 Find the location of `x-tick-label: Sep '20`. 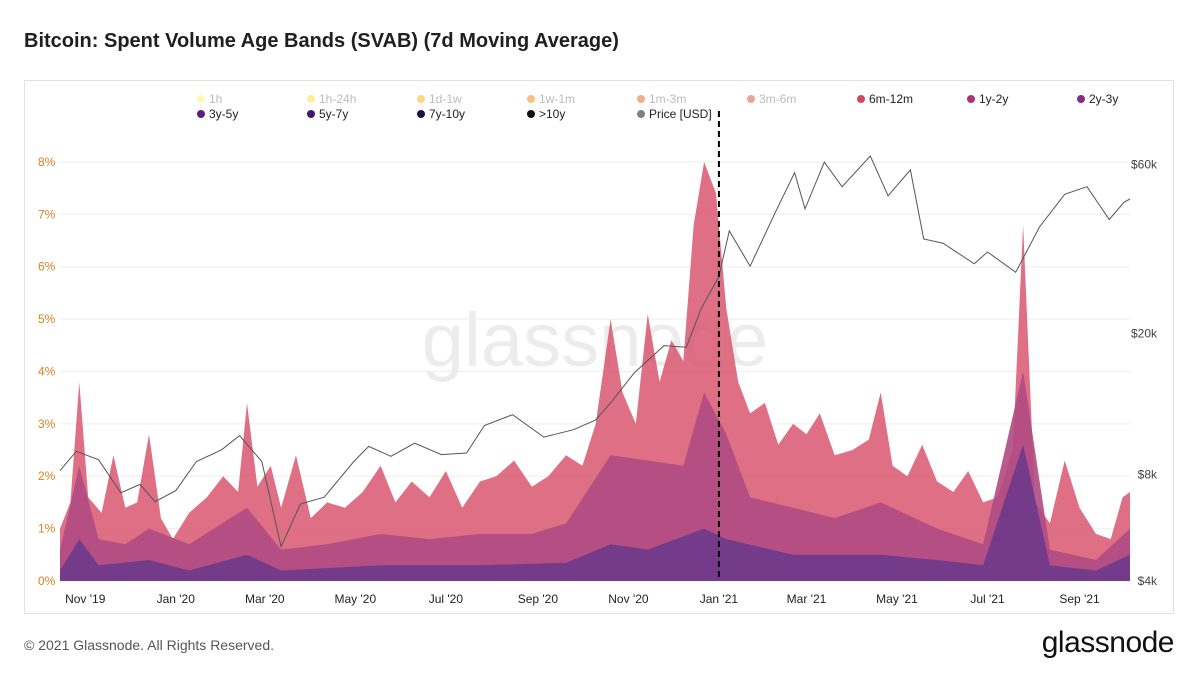

x-tick-label: Sep '20 is located at coordinates (538, 599).